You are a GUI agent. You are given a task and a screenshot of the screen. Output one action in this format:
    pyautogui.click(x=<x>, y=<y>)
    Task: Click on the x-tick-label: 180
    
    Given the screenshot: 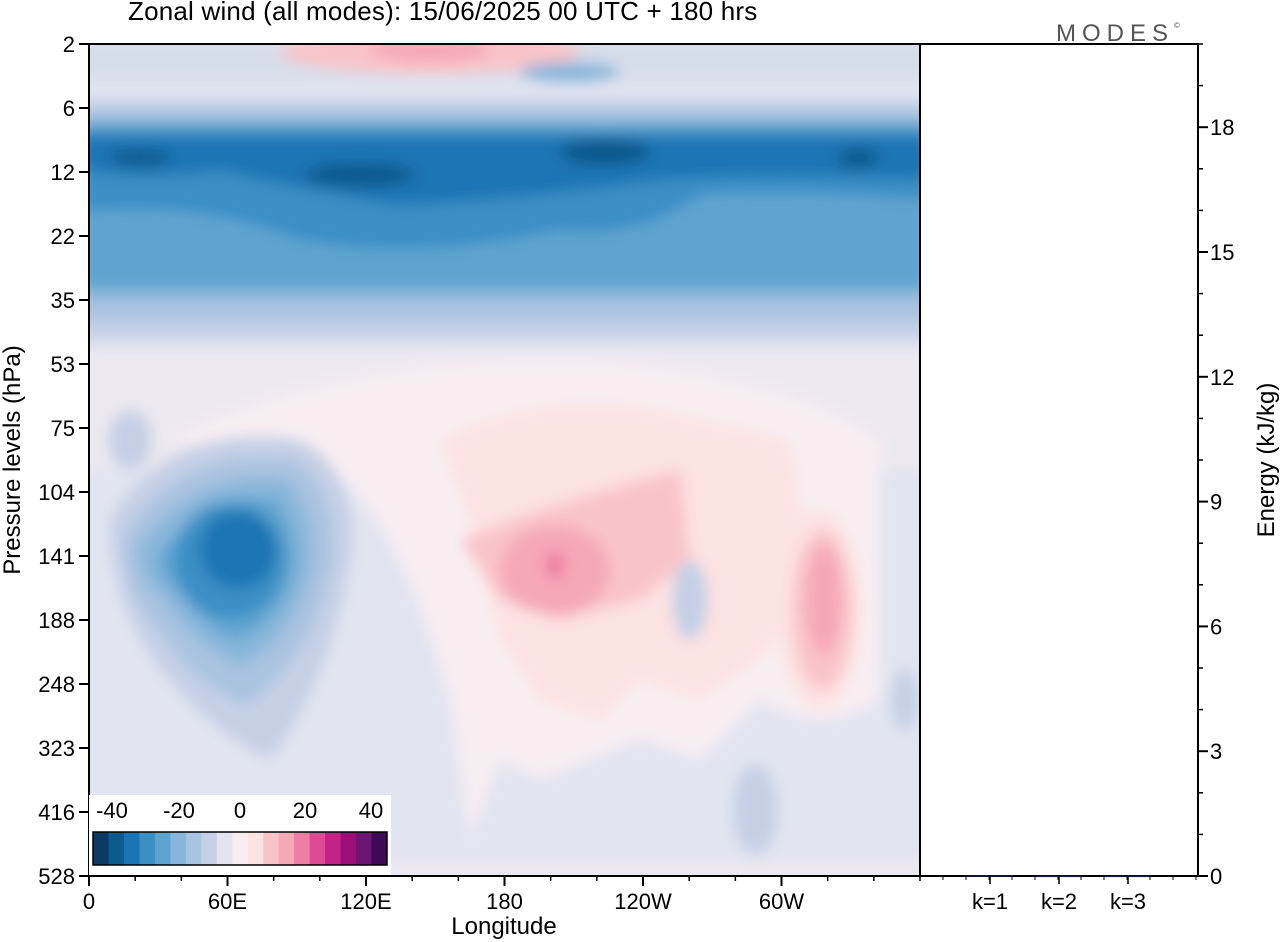 What is the action you would take?
    pyautogui.click(x=504, y=901)
    